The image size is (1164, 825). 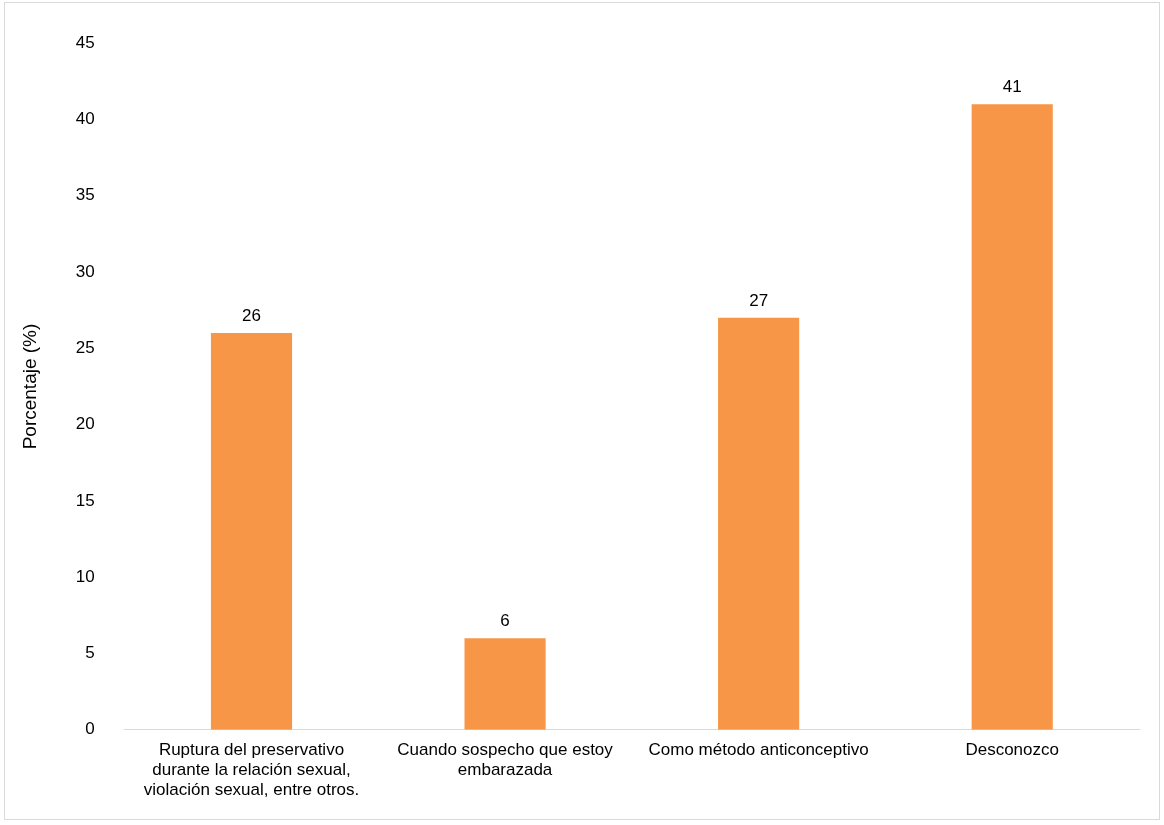 What do you see at coordinates (85, 119) in the screenshot?
I see `y-tick-label: 40` at bounding box center [85, 119].